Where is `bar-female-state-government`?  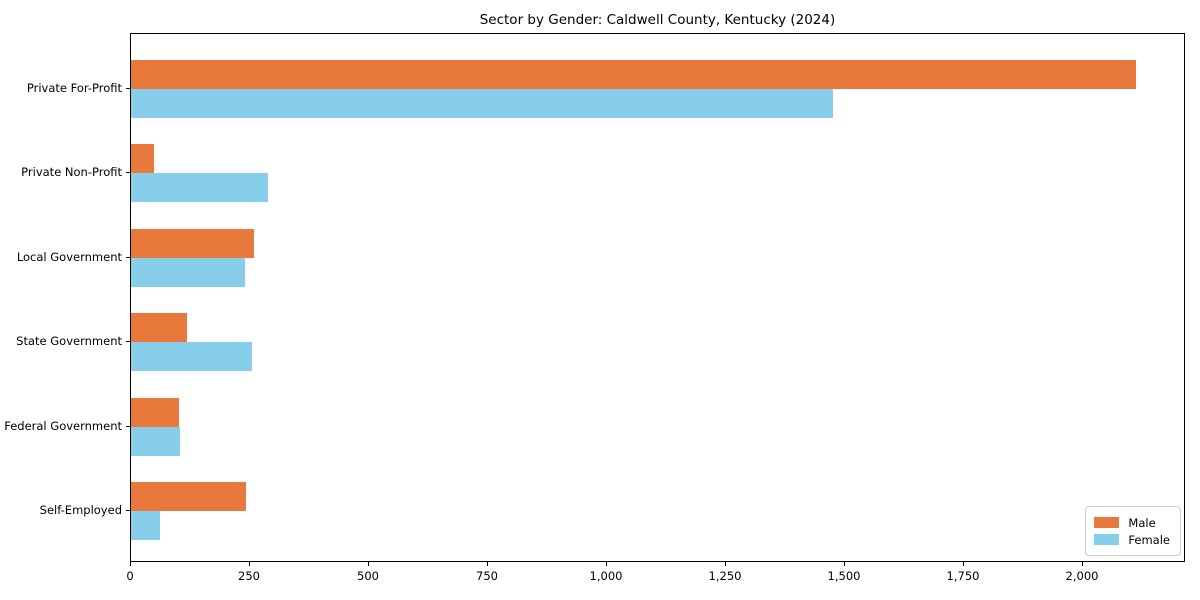
bar-female-state-government is located at coordinates (191, 356).